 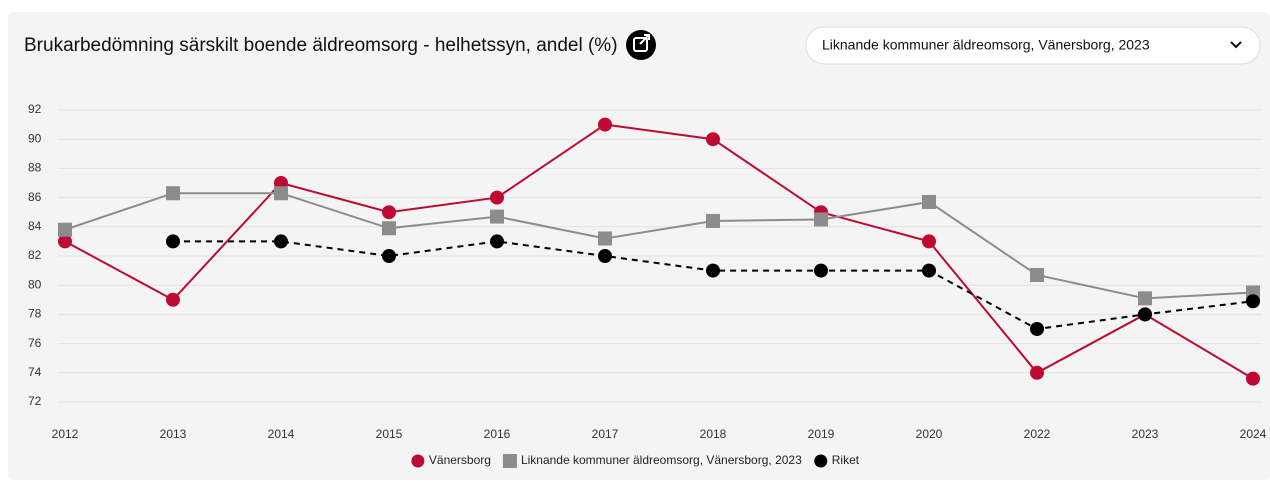 I want to click on y-tick-label: 88, so click(x=35, y=168).